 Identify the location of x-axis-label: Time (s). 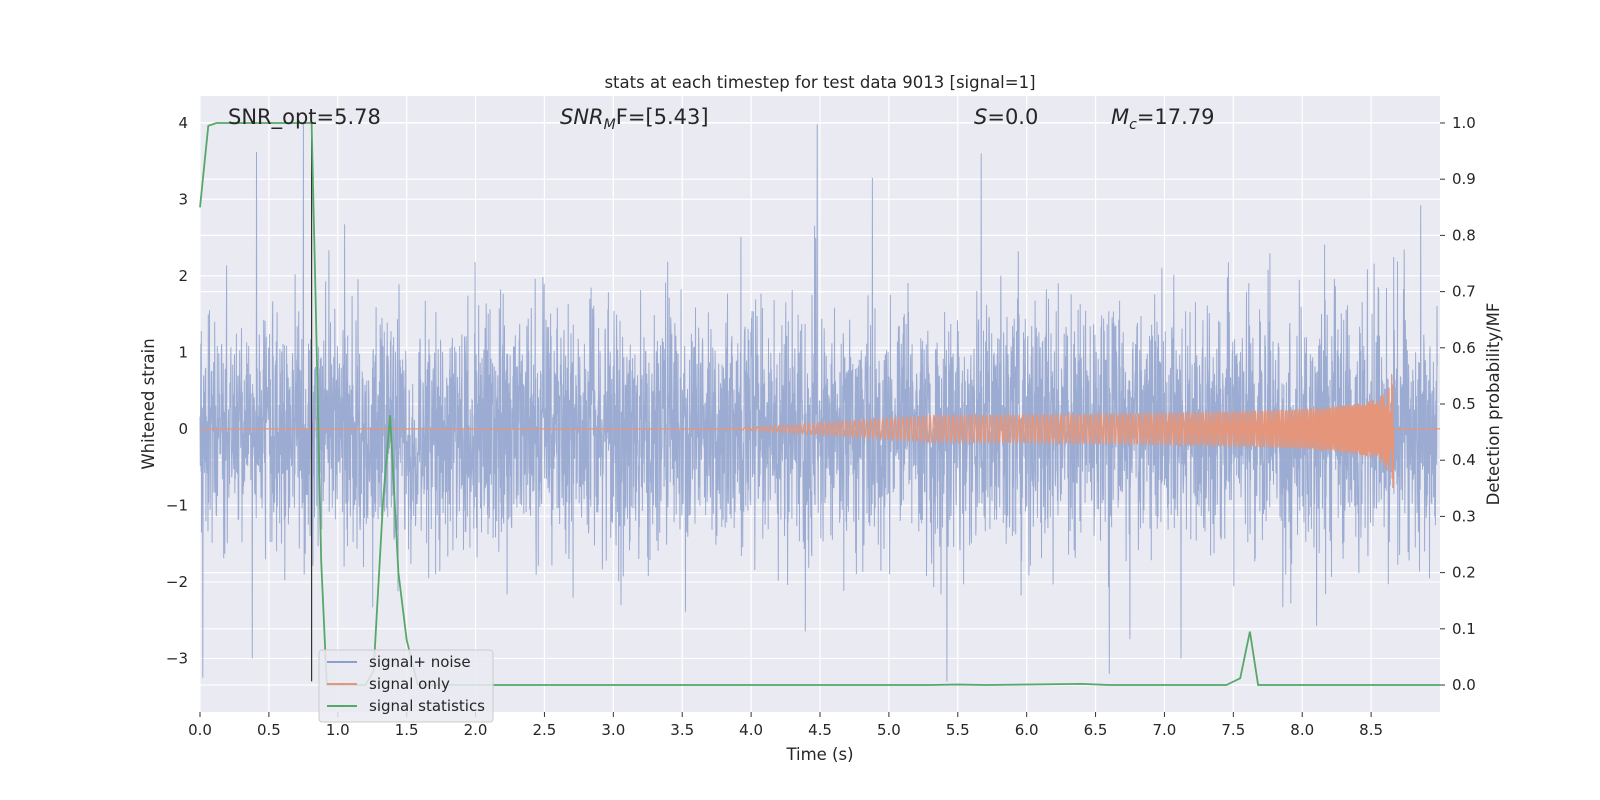
(819, 754).